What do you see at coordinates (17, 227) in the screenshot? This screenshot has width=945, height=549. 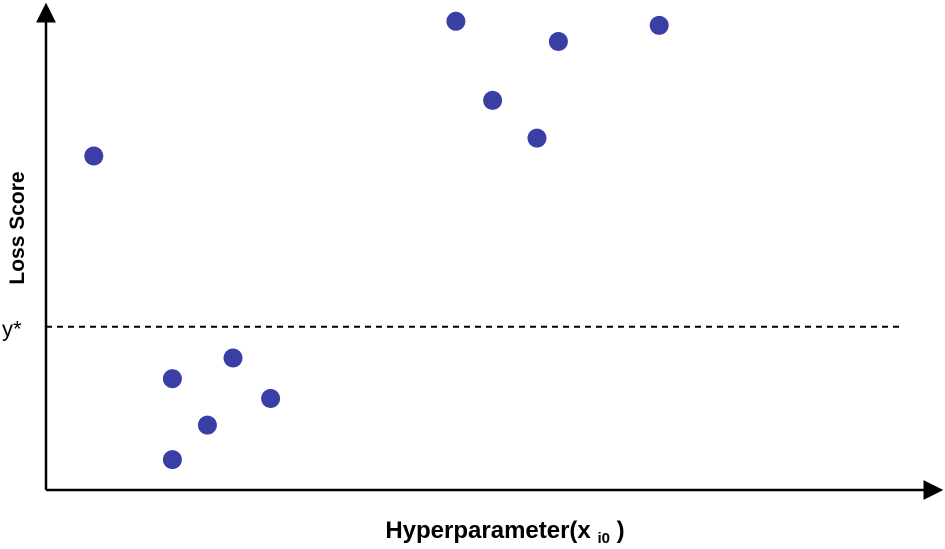 I see `y-axis-label: Loss Score` at bounding box center [17, 227].